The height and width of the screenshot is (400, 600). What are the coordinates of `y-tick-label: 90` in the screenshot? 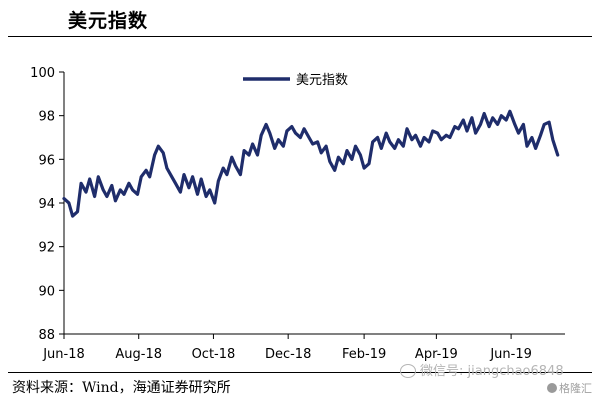 It's located at (46, 291).